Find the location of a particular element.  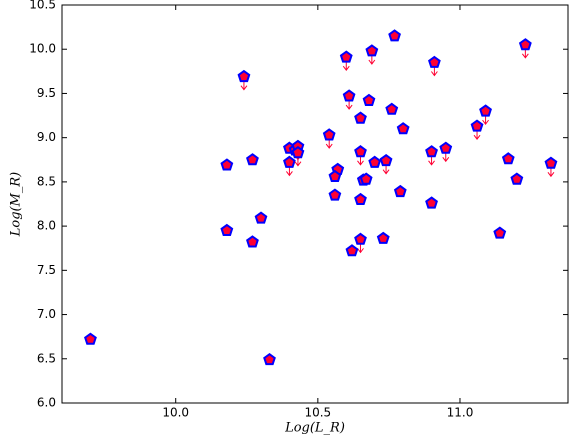

y-tick-label: 10.0 is located at coordinates (42, 49).